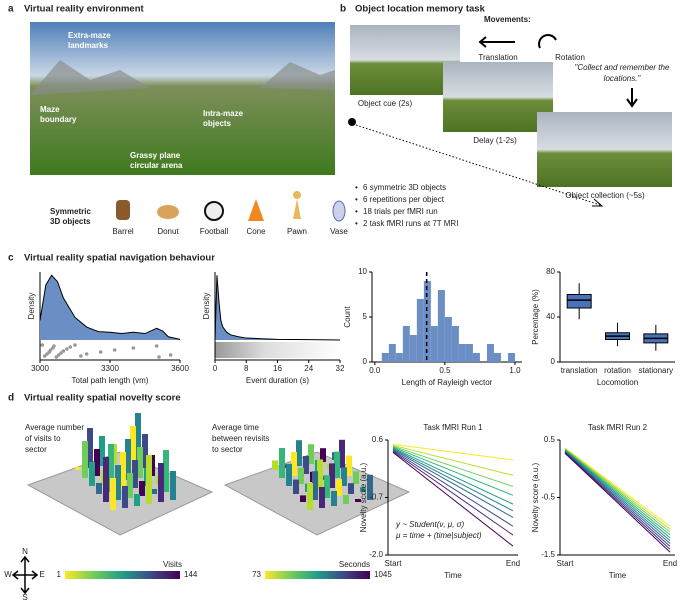 The width and height of the screenshot is (685, 606). What do you see at coordinates (224, 461) in the screenshot?
I see `cylinders` at bounding box center [224, 461].